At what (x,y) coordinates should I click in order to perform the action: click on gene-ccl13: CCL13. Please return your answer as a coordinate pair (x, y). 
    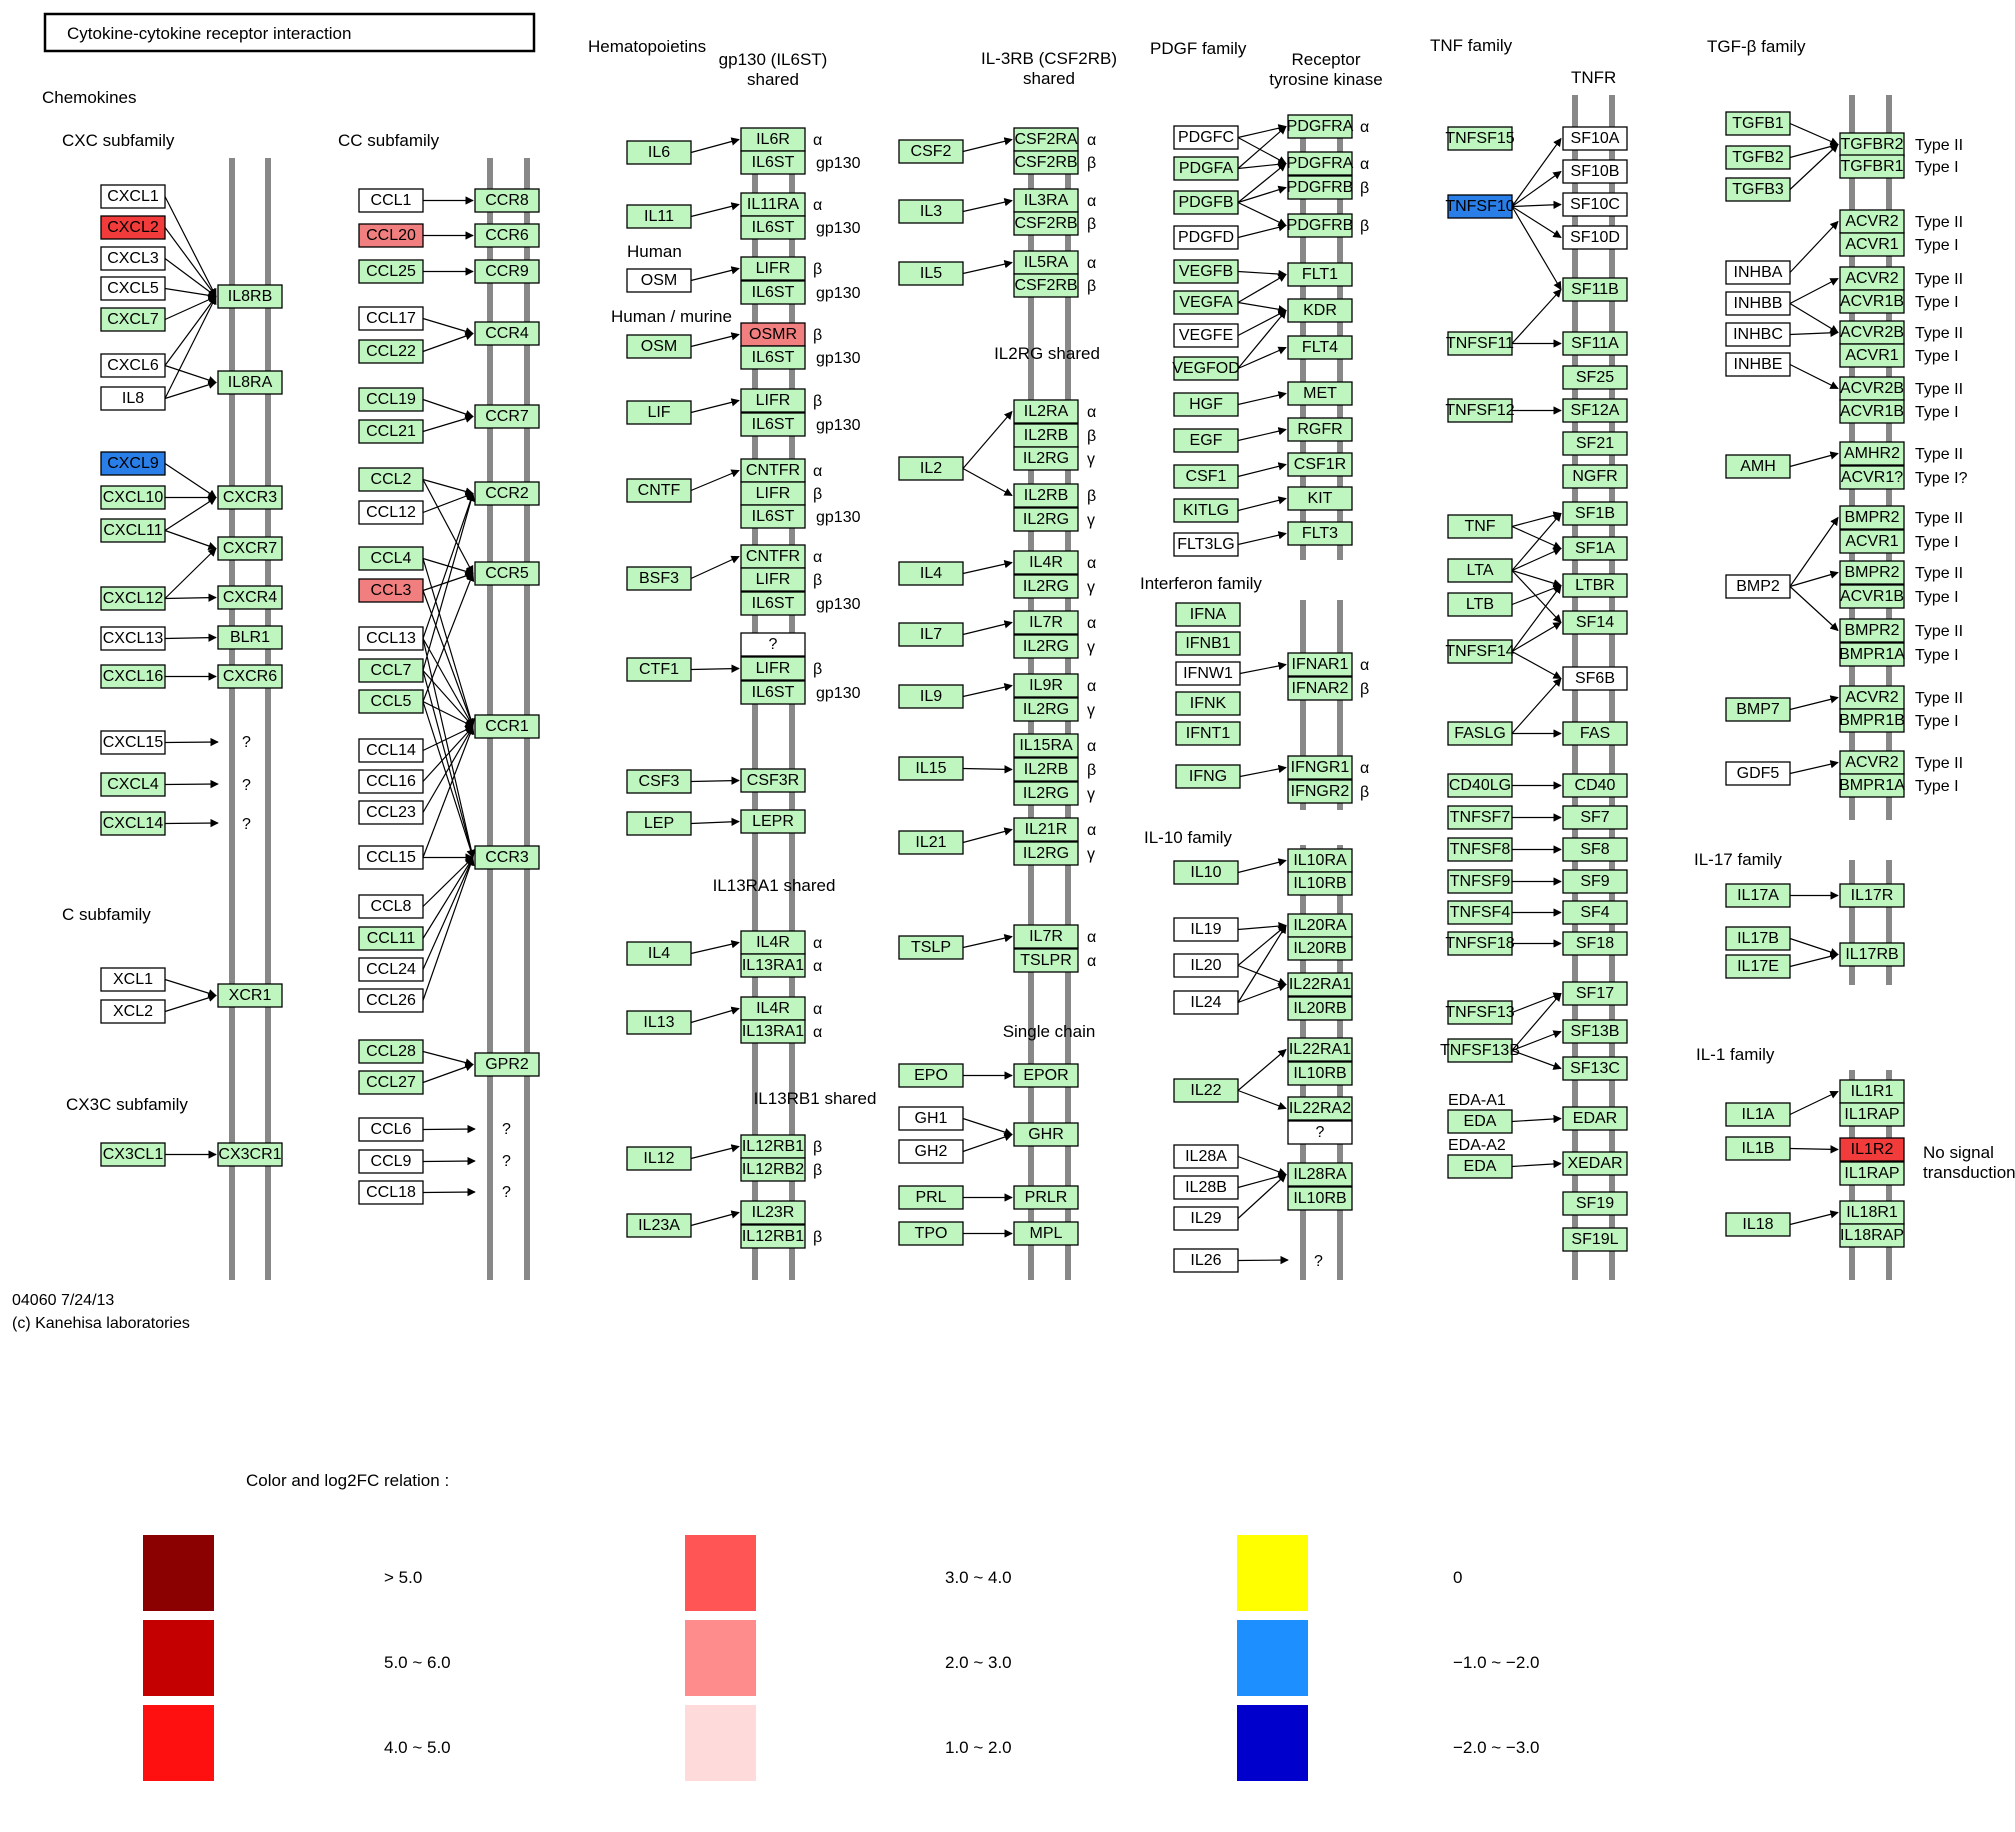
    Looking at the image, I should click on (391, 638).